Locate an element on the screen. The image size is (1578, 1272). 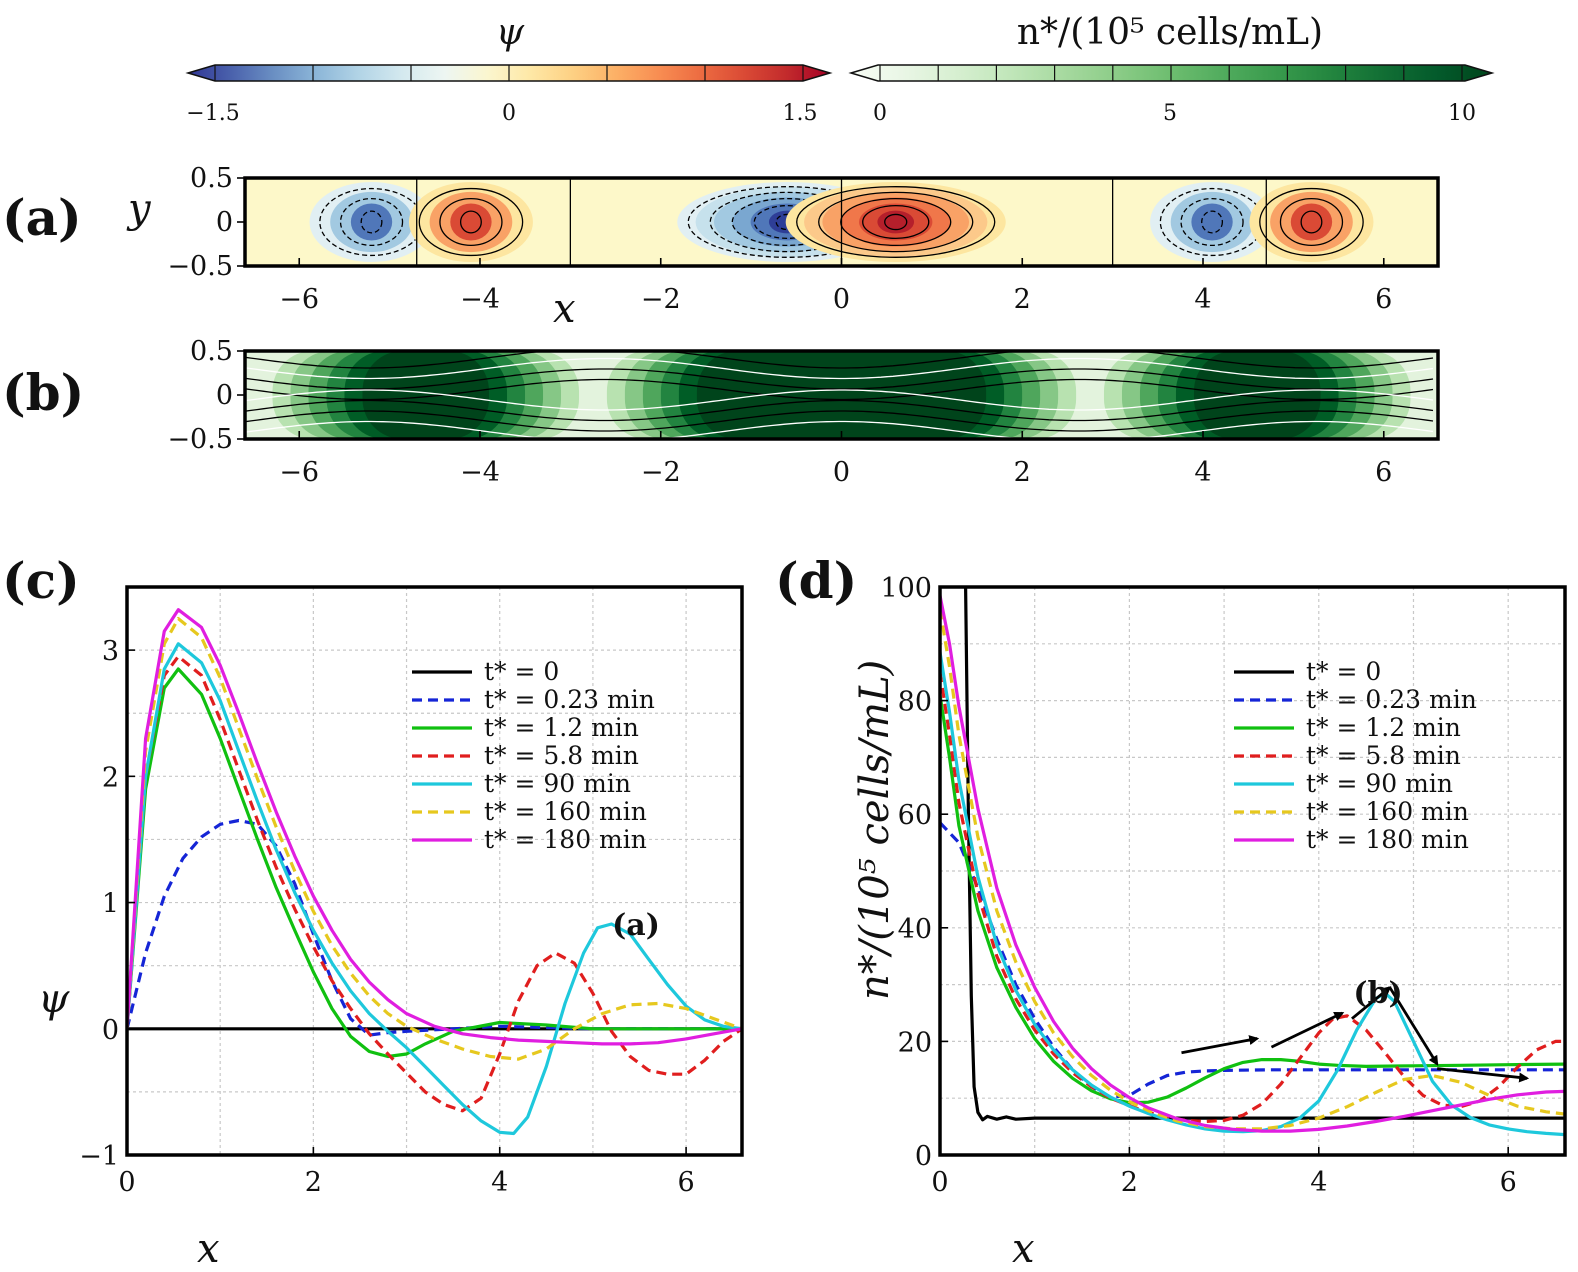
y-tick-label: 80 is located at coordinates (915, 702).